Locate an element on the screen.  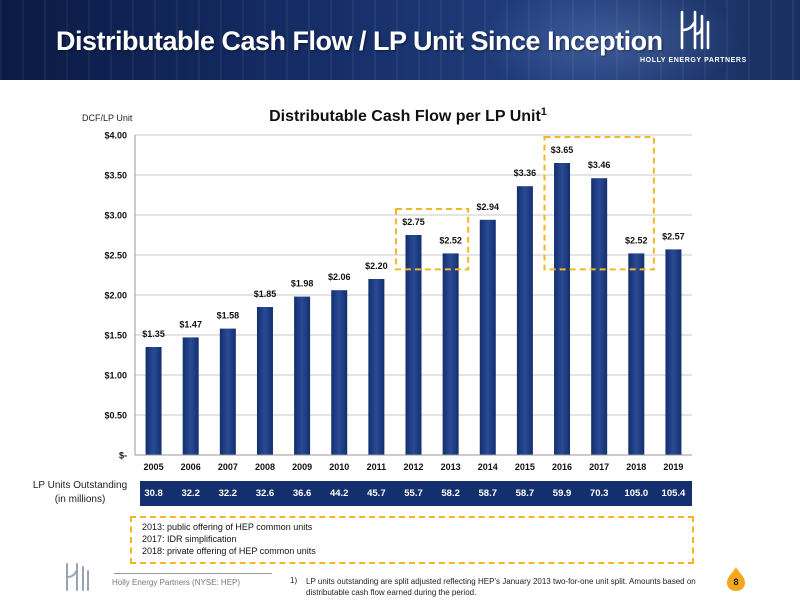
value-label-2016: $3.65 is located at coordinates (562, 150).